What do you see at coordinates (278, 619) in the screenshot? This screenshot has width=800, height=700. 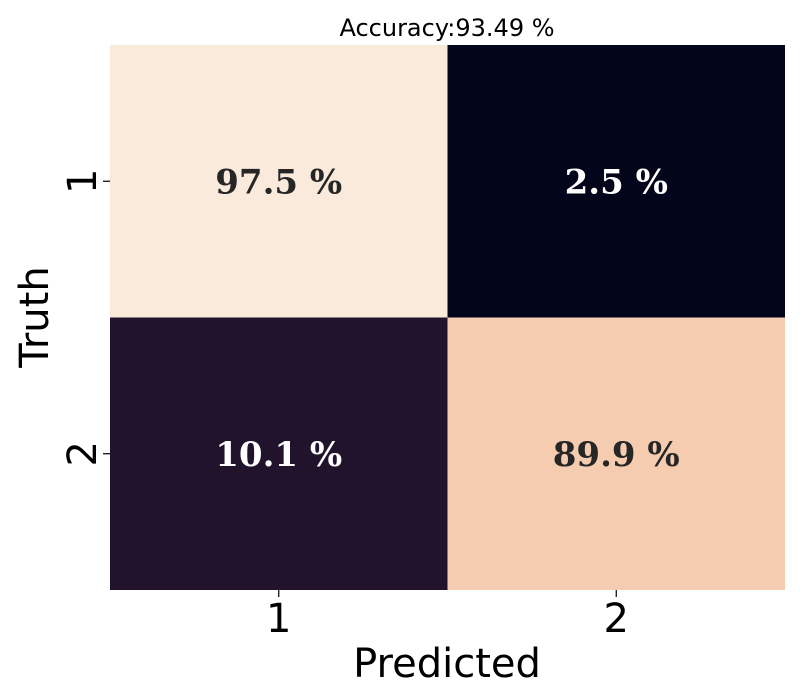 I see `x-tick-label: 1` at bounding box center [278, 619].